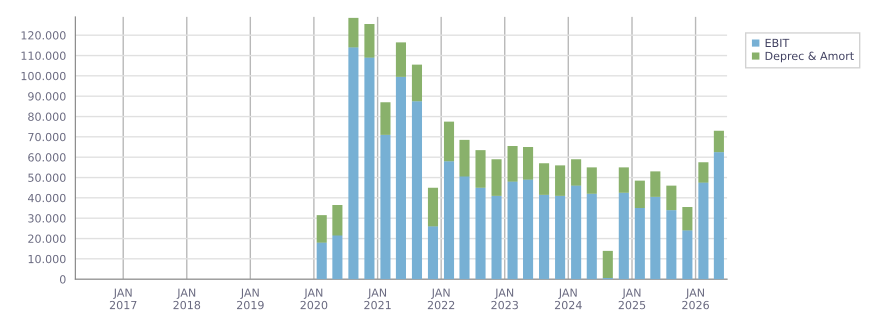 This screenshot has width=876, height=313. I want to click on legend-label: Deprec & Amort, so click(810, 57).